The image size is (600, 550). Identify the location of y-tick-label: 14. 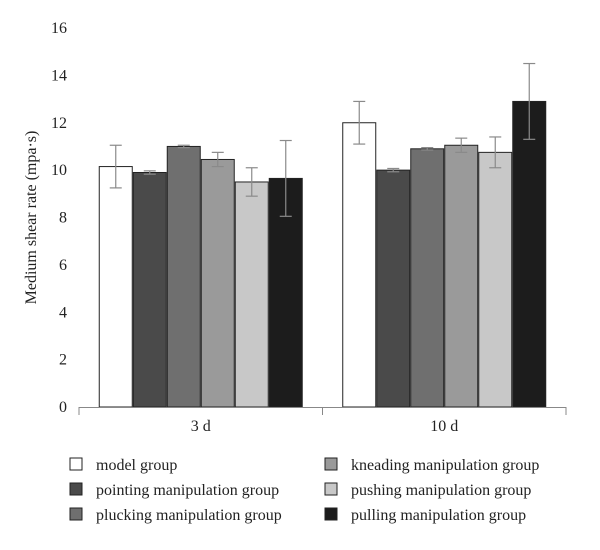
(59, 75).